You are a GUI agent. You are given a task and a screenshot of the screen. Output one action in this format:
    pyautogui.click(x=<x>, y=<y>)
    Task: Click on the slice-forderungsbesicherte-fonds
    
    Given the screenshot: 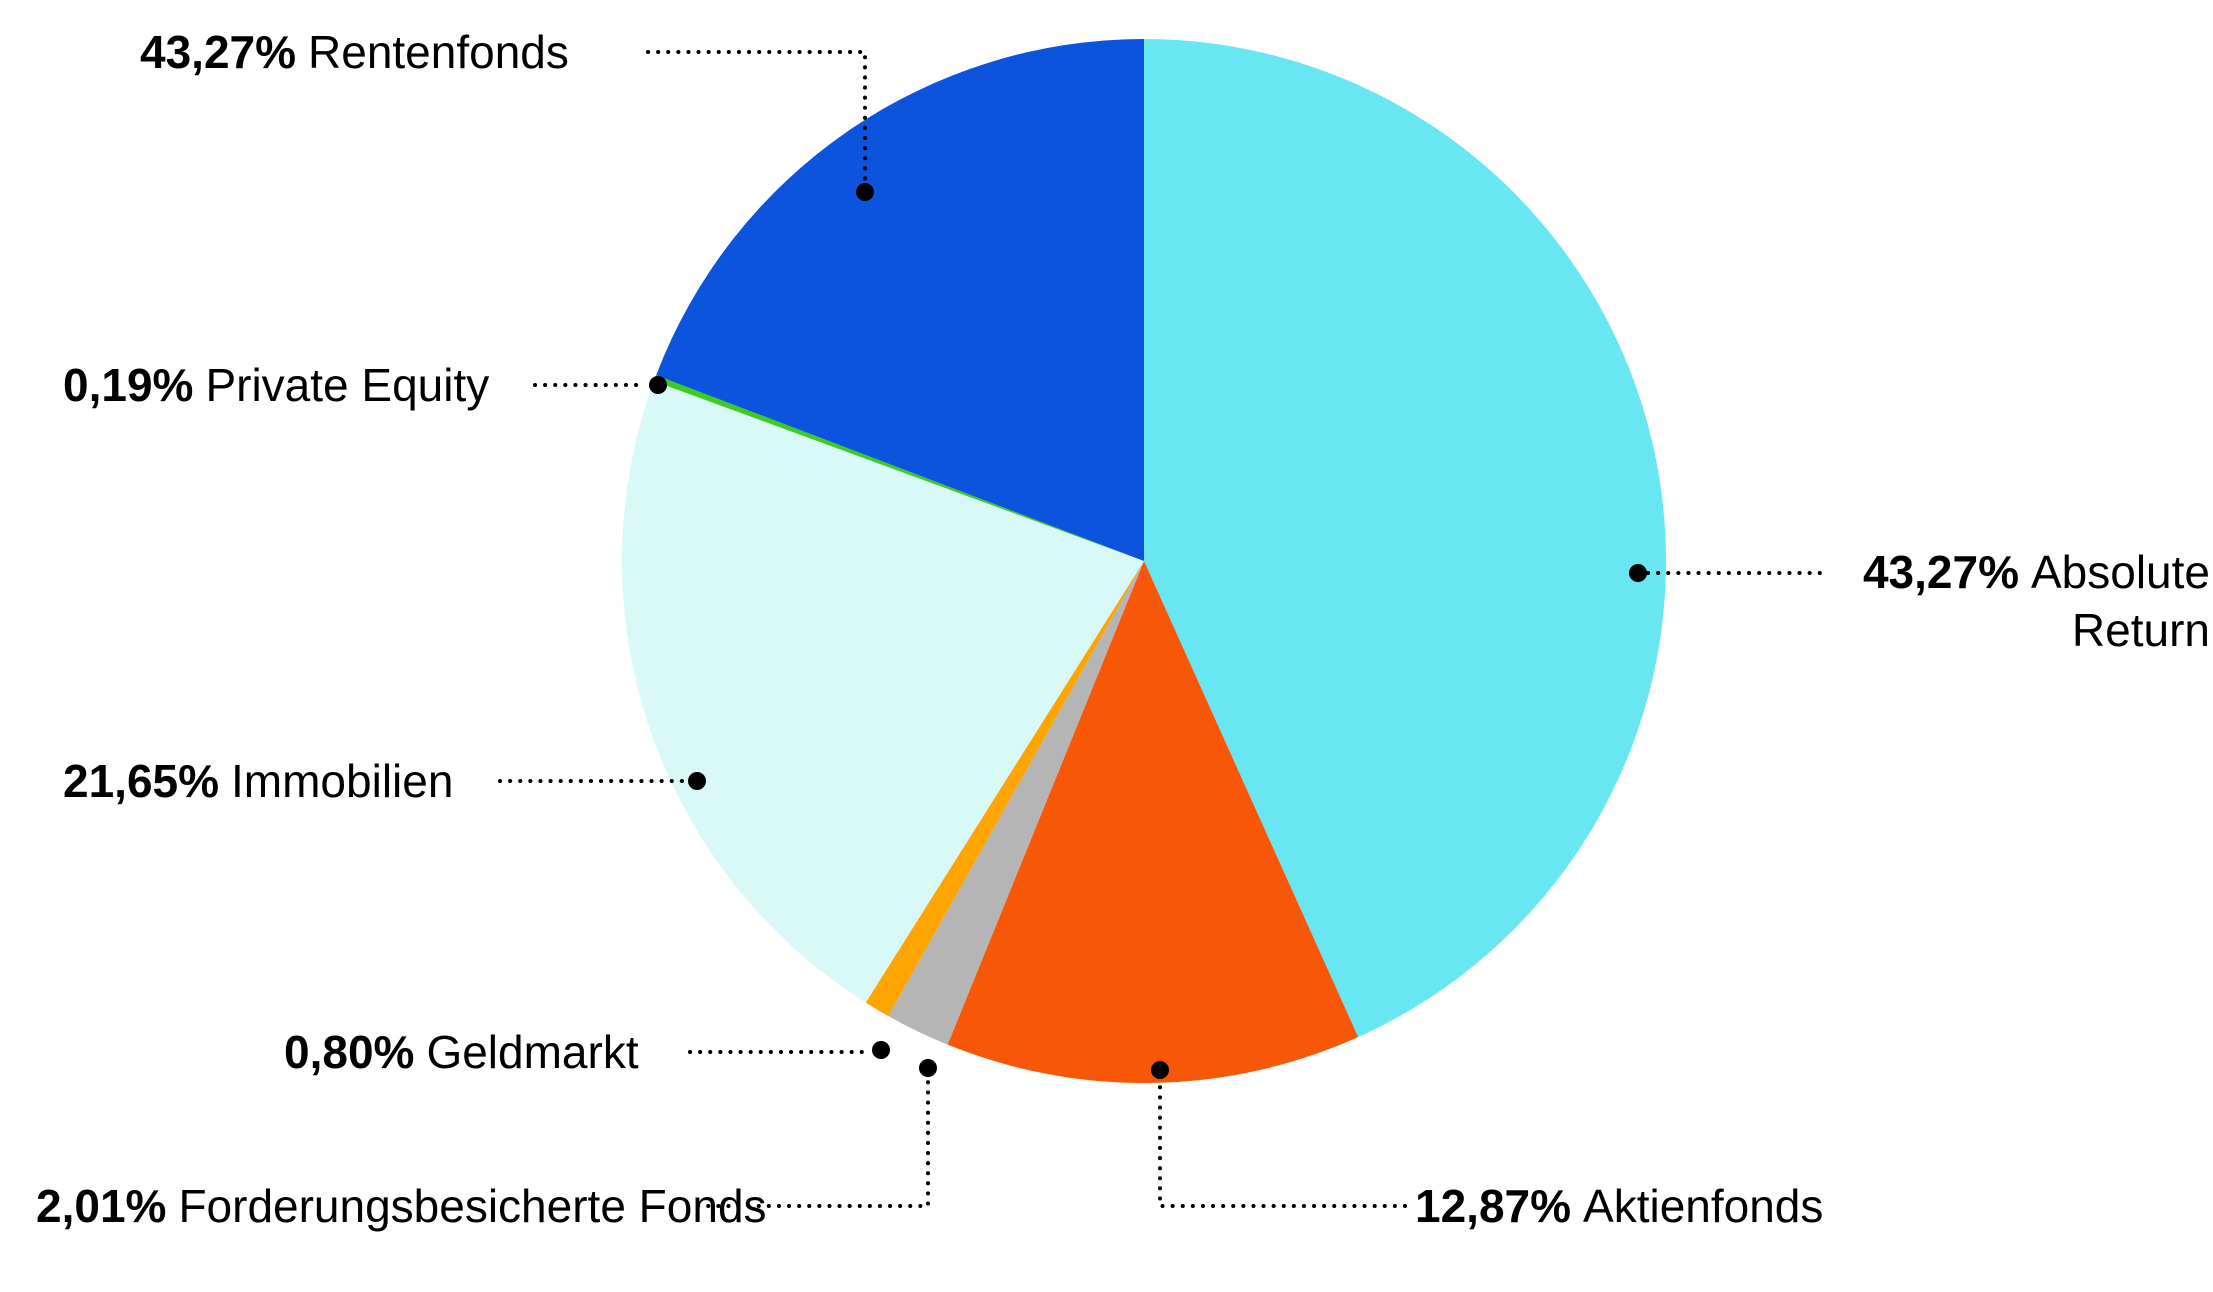 What is the action you would take?
    pyautogui.click(x=1016, y=803)
    